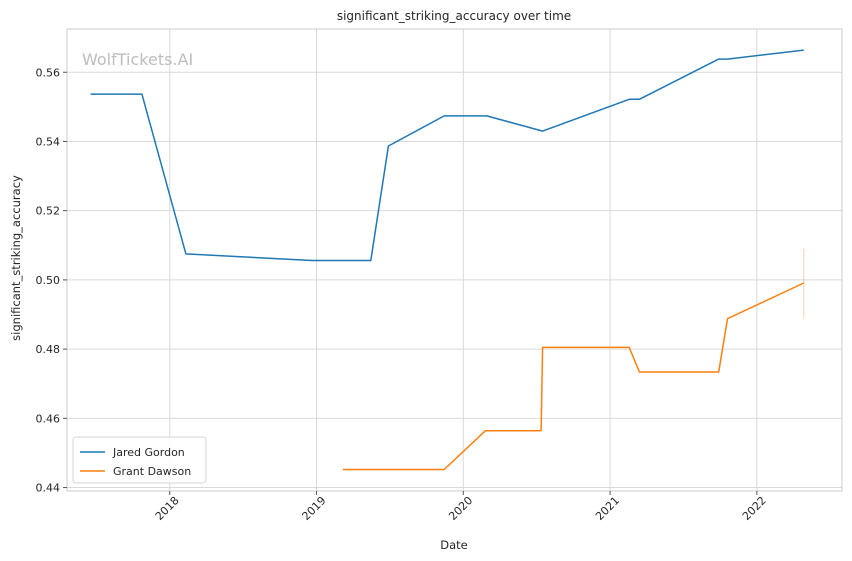 This screenshot has width=852, height=561. Describe the element at coordinates (48, 349) in the screenshot. I see `y-tick-label: 0.48` at that location.